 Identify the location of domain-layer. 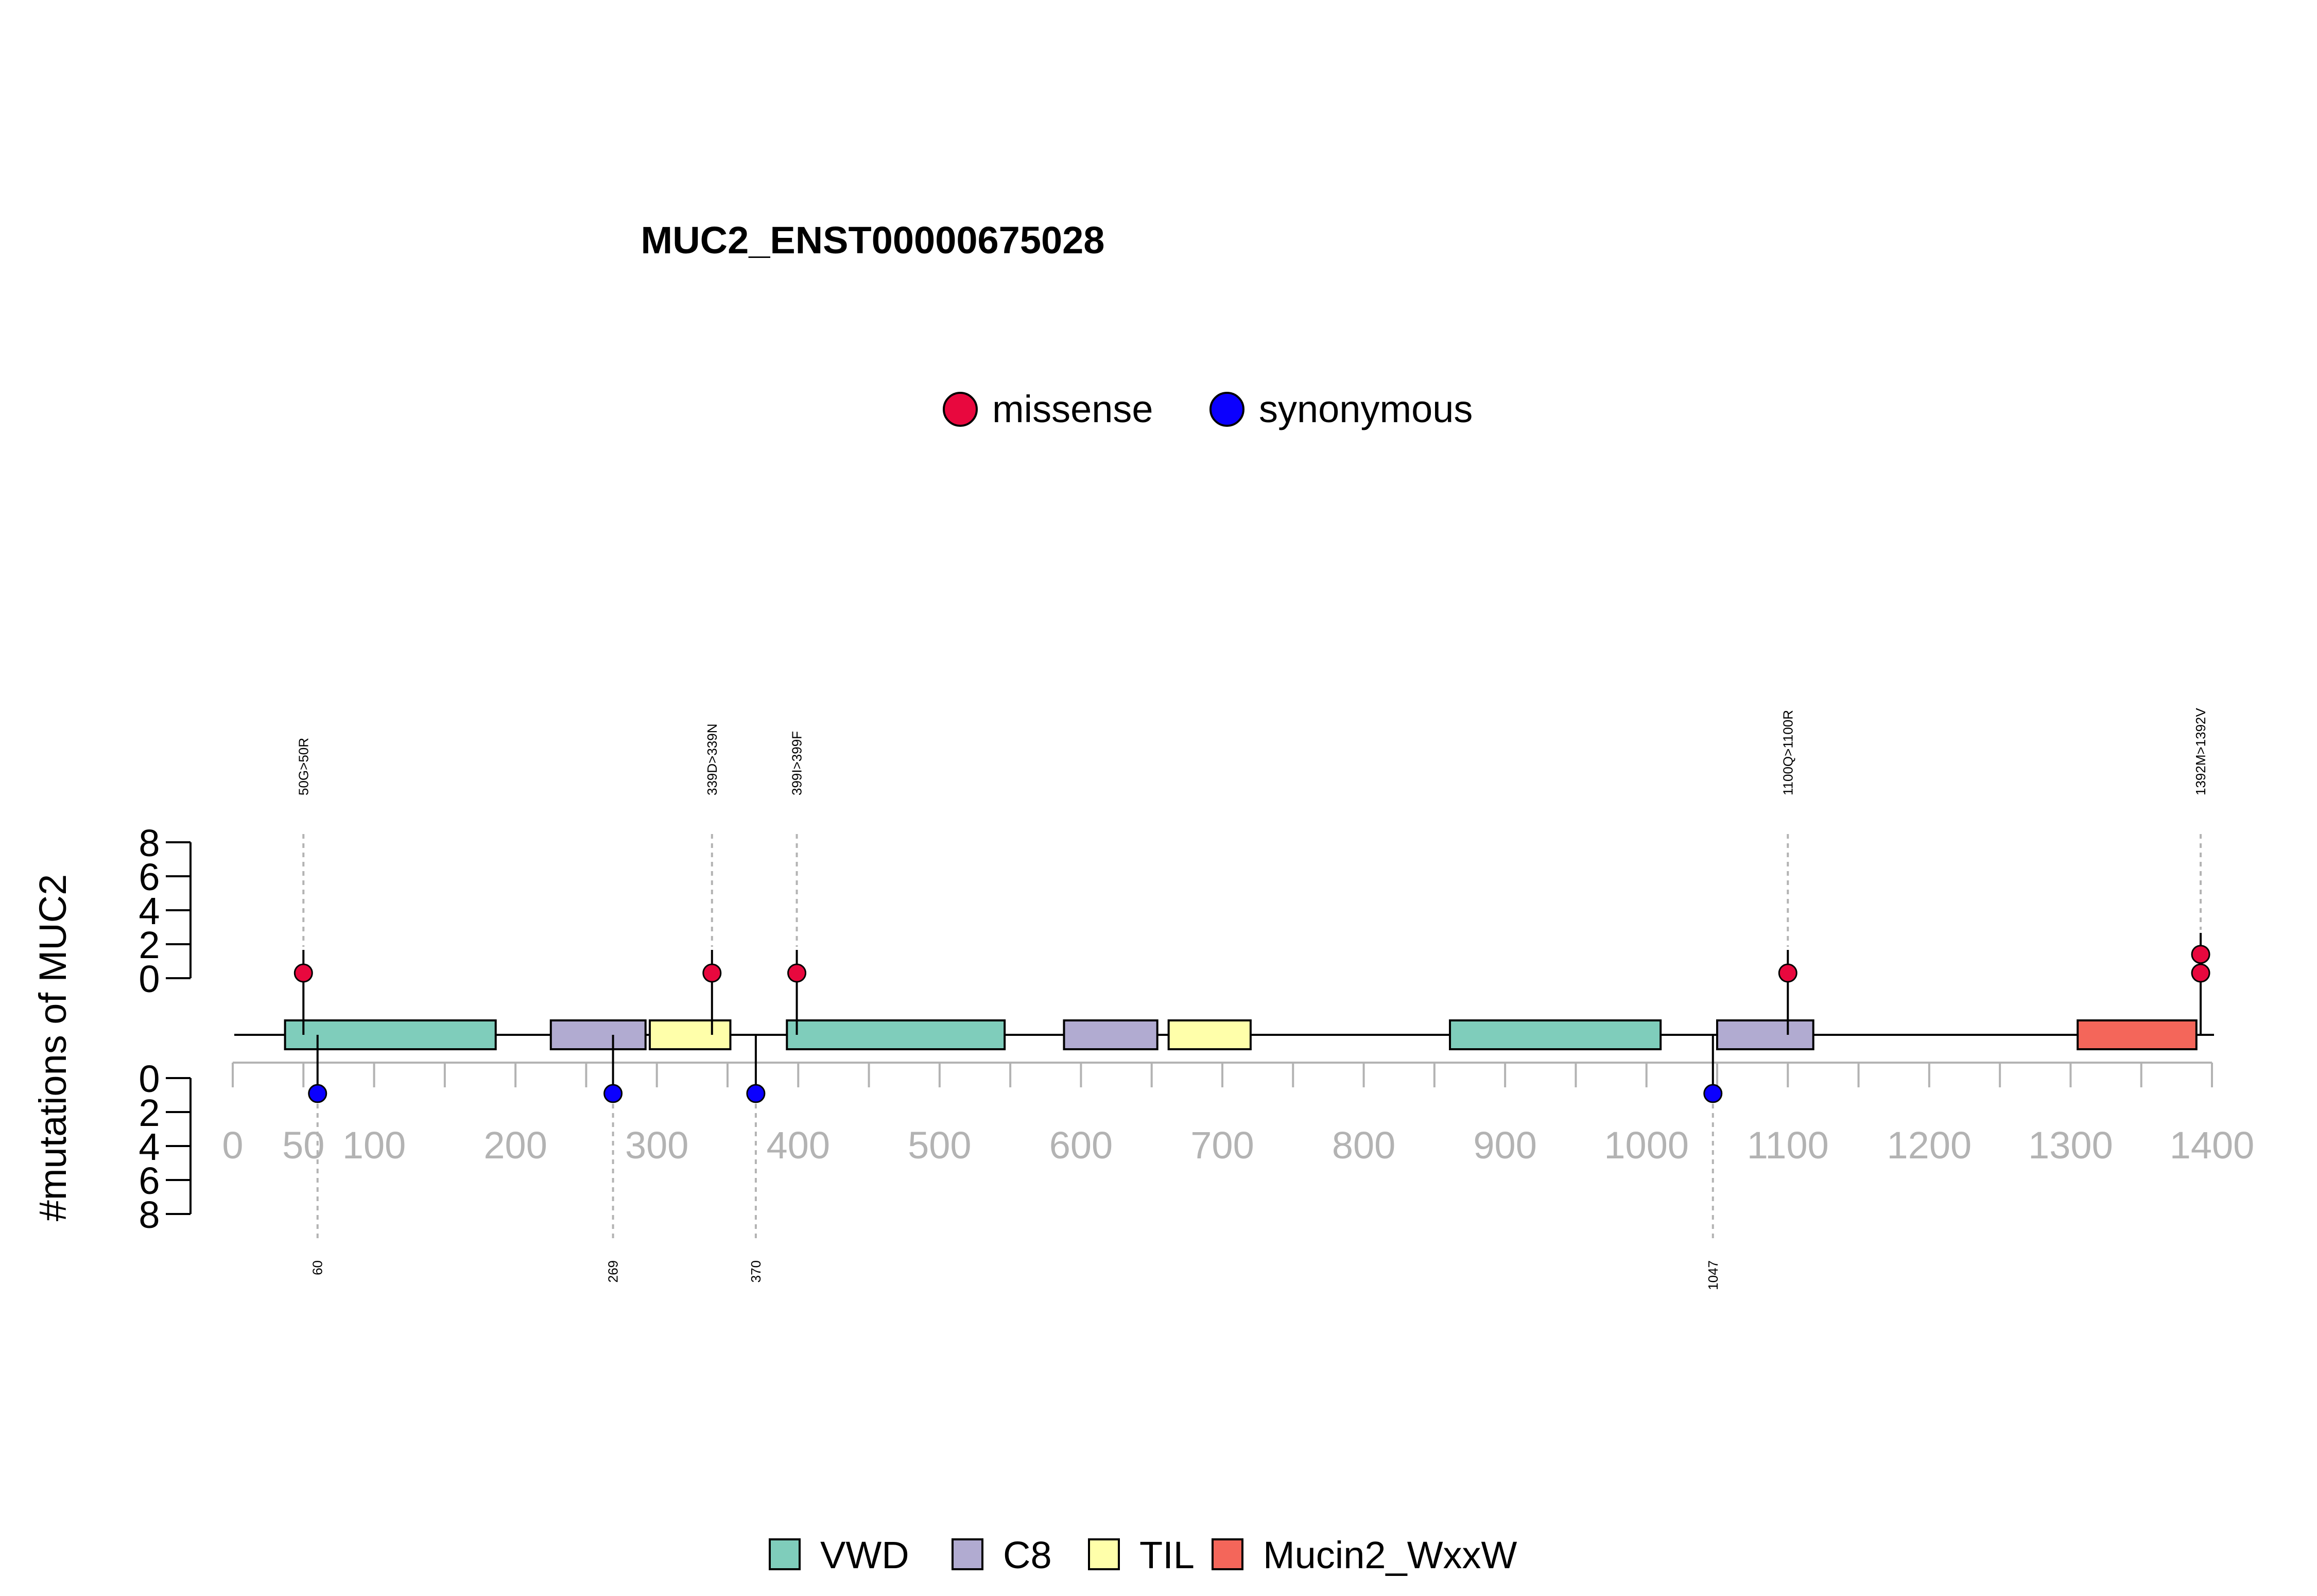
(1241, 1034).